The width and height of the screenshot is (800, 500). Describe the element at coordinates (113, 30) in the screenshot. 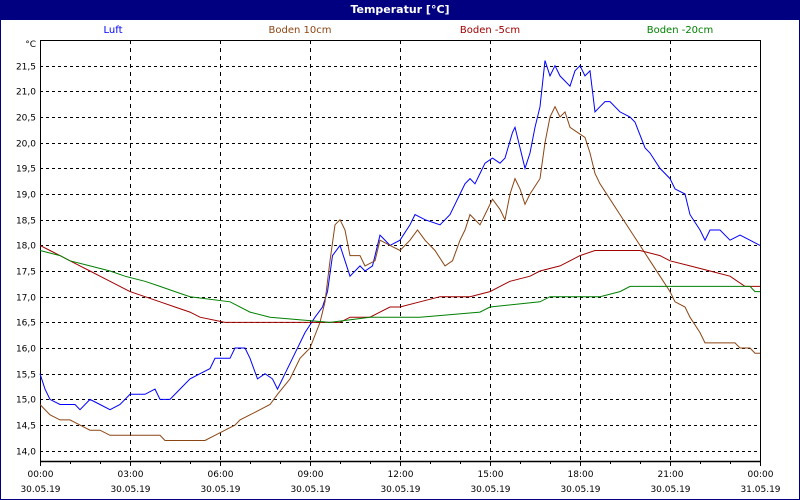

I see `legend-luft: Luft` at that location.